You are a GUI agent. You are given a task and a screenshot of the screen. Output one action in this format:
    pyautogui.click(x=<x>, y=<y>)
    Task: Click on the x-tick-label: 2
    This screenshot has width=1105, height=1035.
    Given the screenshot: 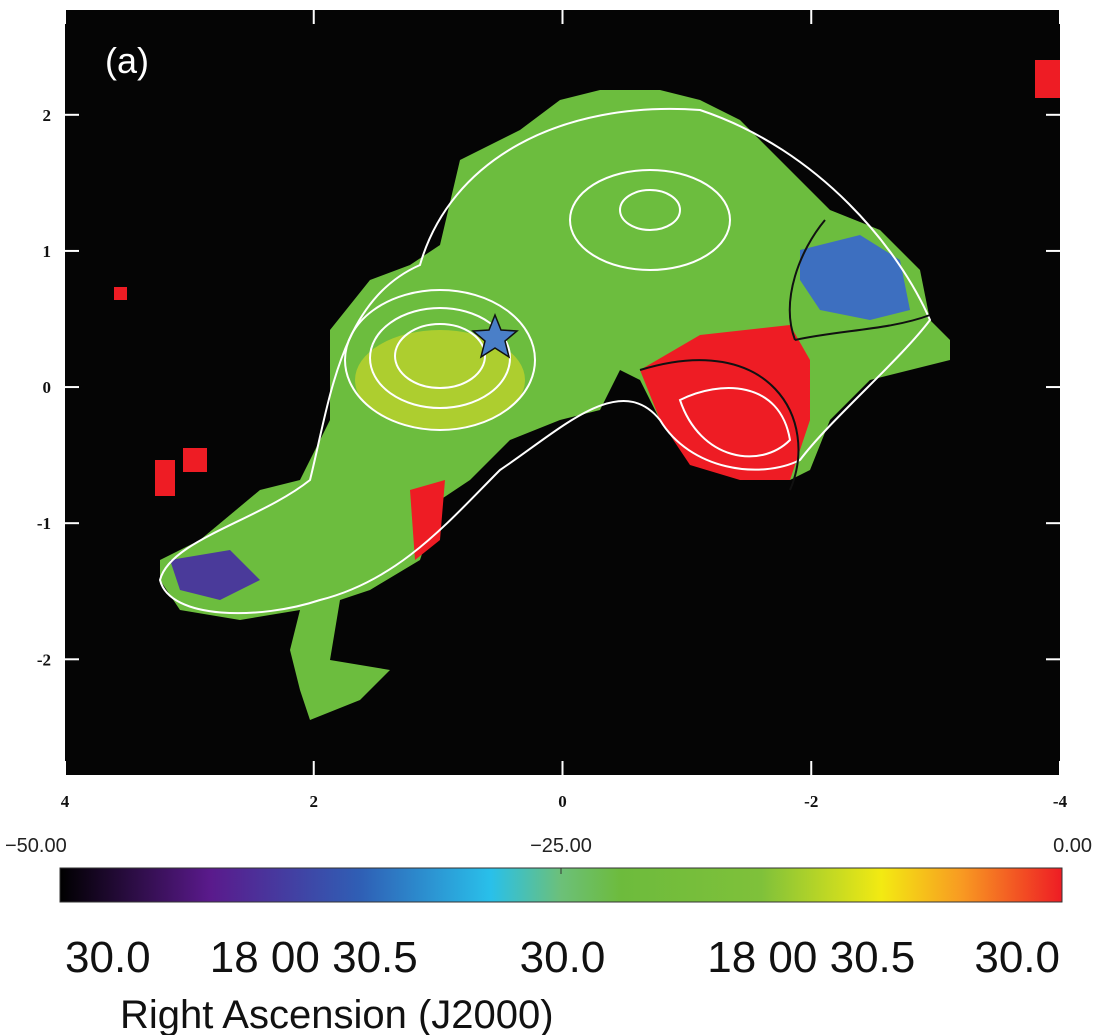 What is the action you would take?
    pyautogui.click(x=314, y=801)
    